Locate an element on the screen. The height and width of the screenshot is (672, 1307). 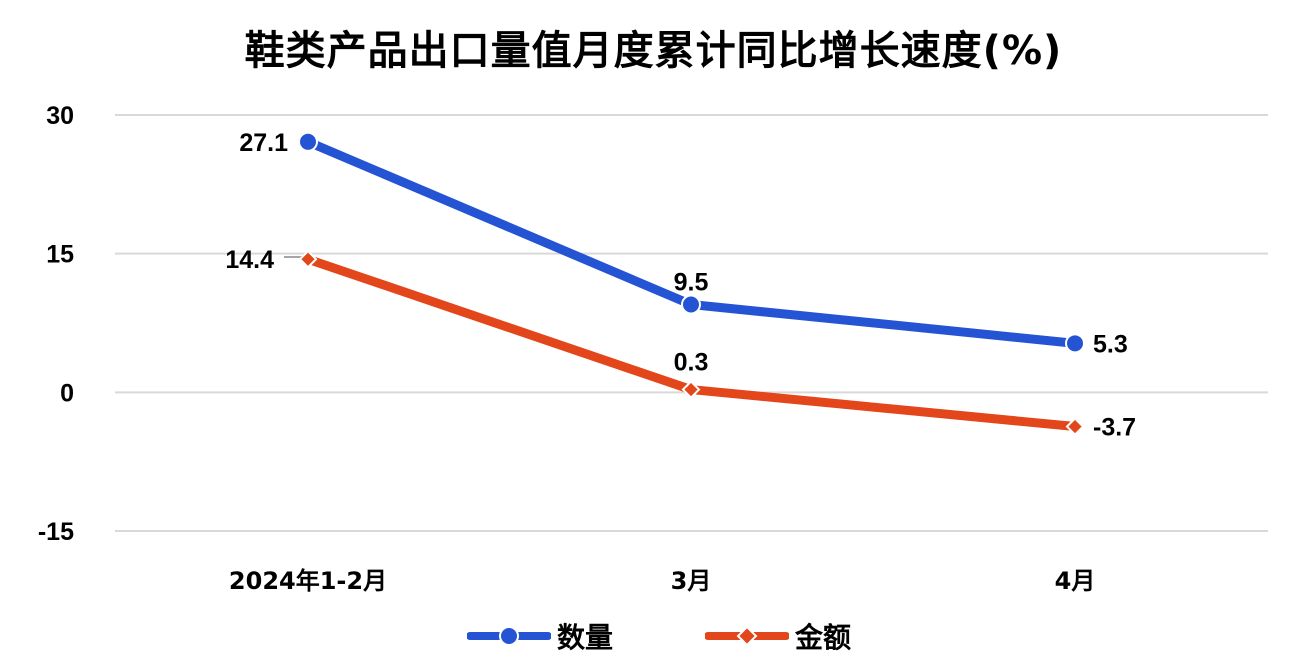
y-tick-label: -15 is located at coordinates (56, 532).